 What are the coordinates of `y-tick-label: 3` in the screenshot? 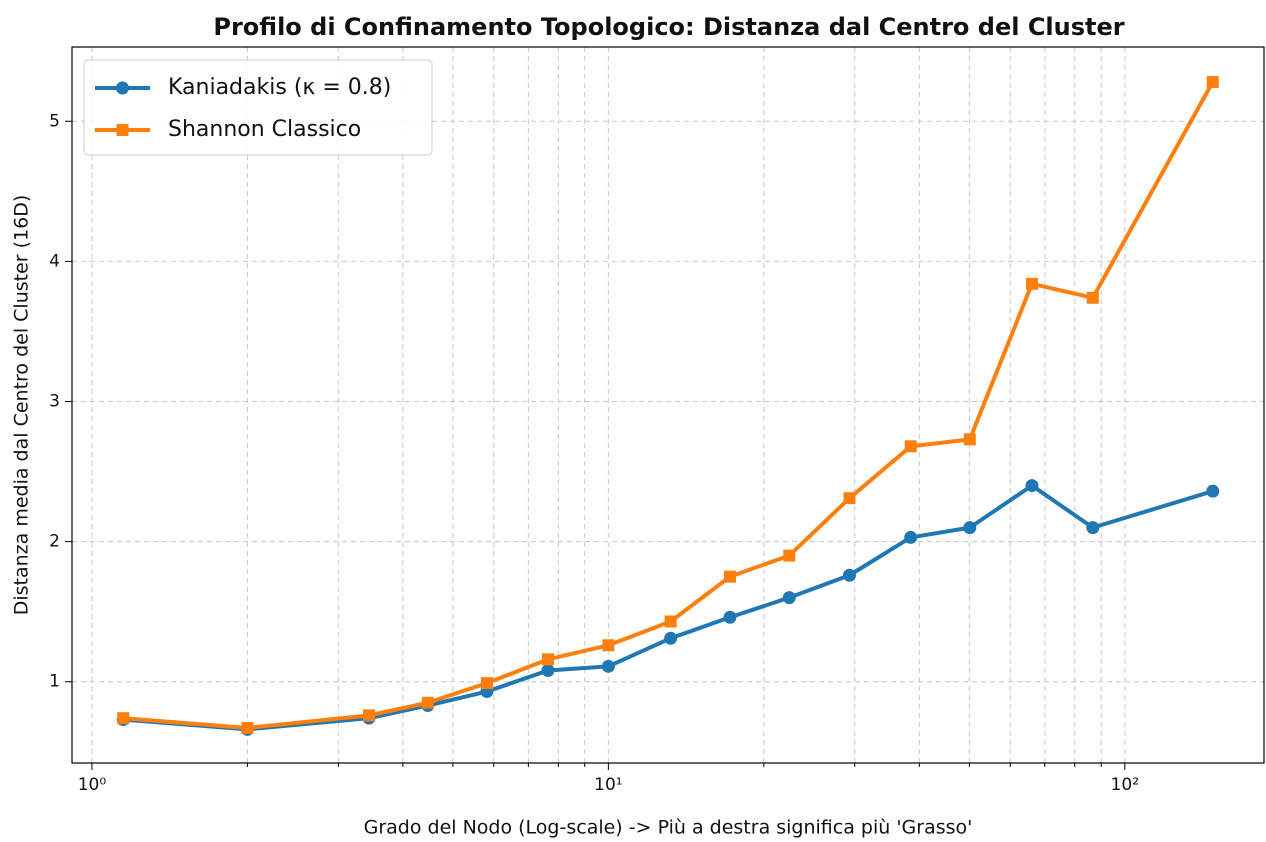 It's located at (54, 401).